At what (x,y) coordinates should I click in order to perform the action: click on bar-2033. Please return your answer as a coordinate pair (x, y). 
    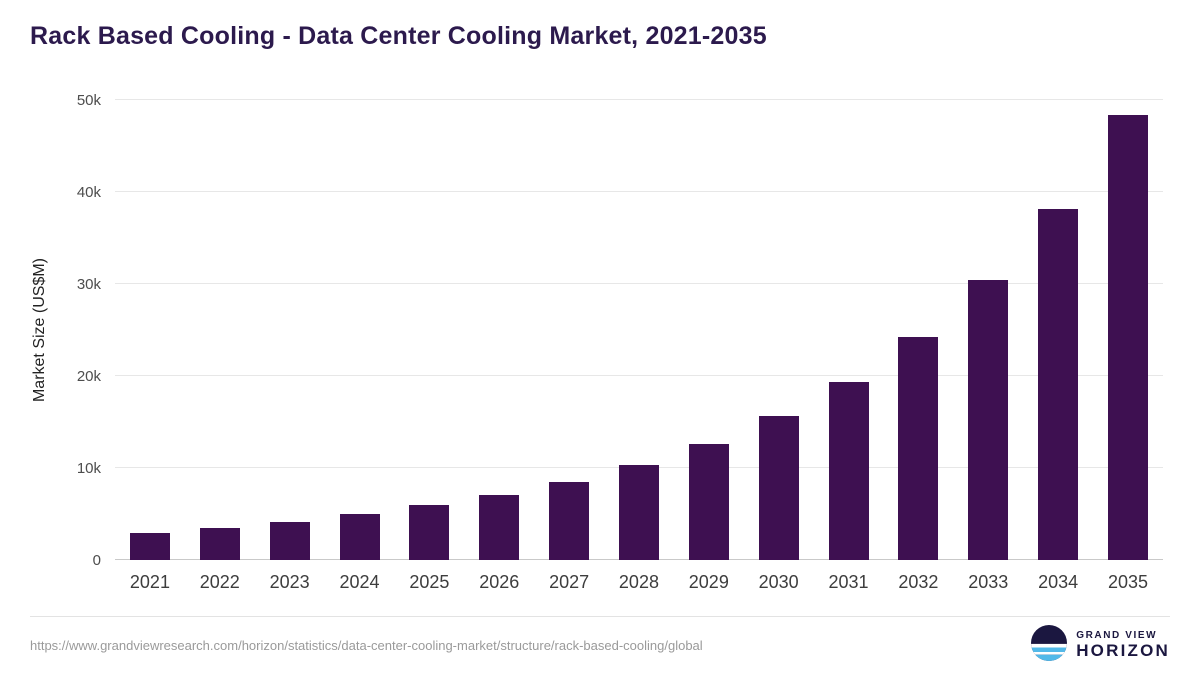
    Looking at the image, I should click on (988, 420).